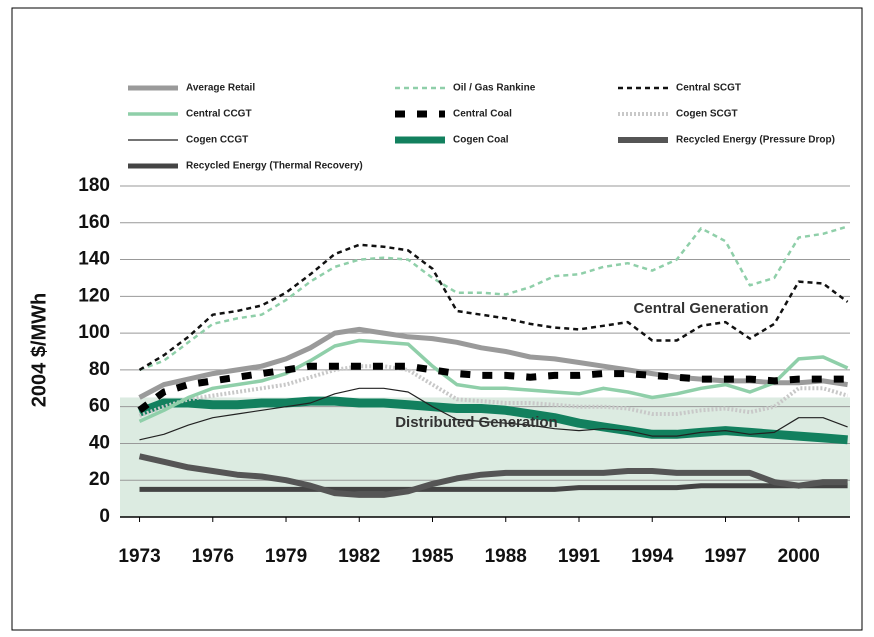  What do you see at coordinates (286, 556) in the screenshot?
I see `x-tick-label: 1979` at bounding box center [286, 556].